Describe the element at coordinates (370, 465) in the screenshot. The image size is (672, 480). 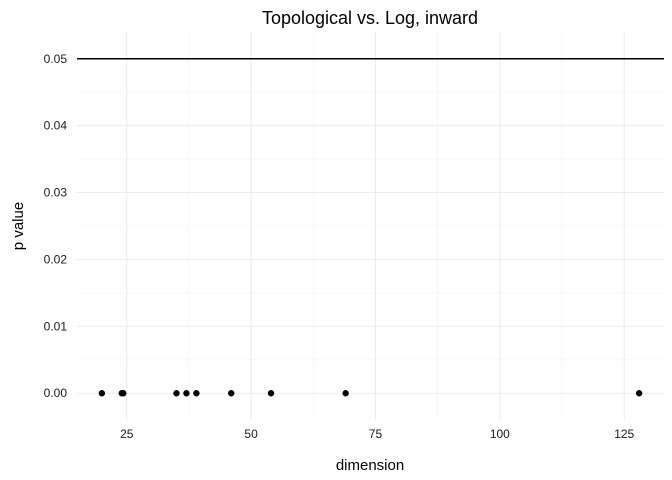
I see `x-axis-label: dimension` at that location.